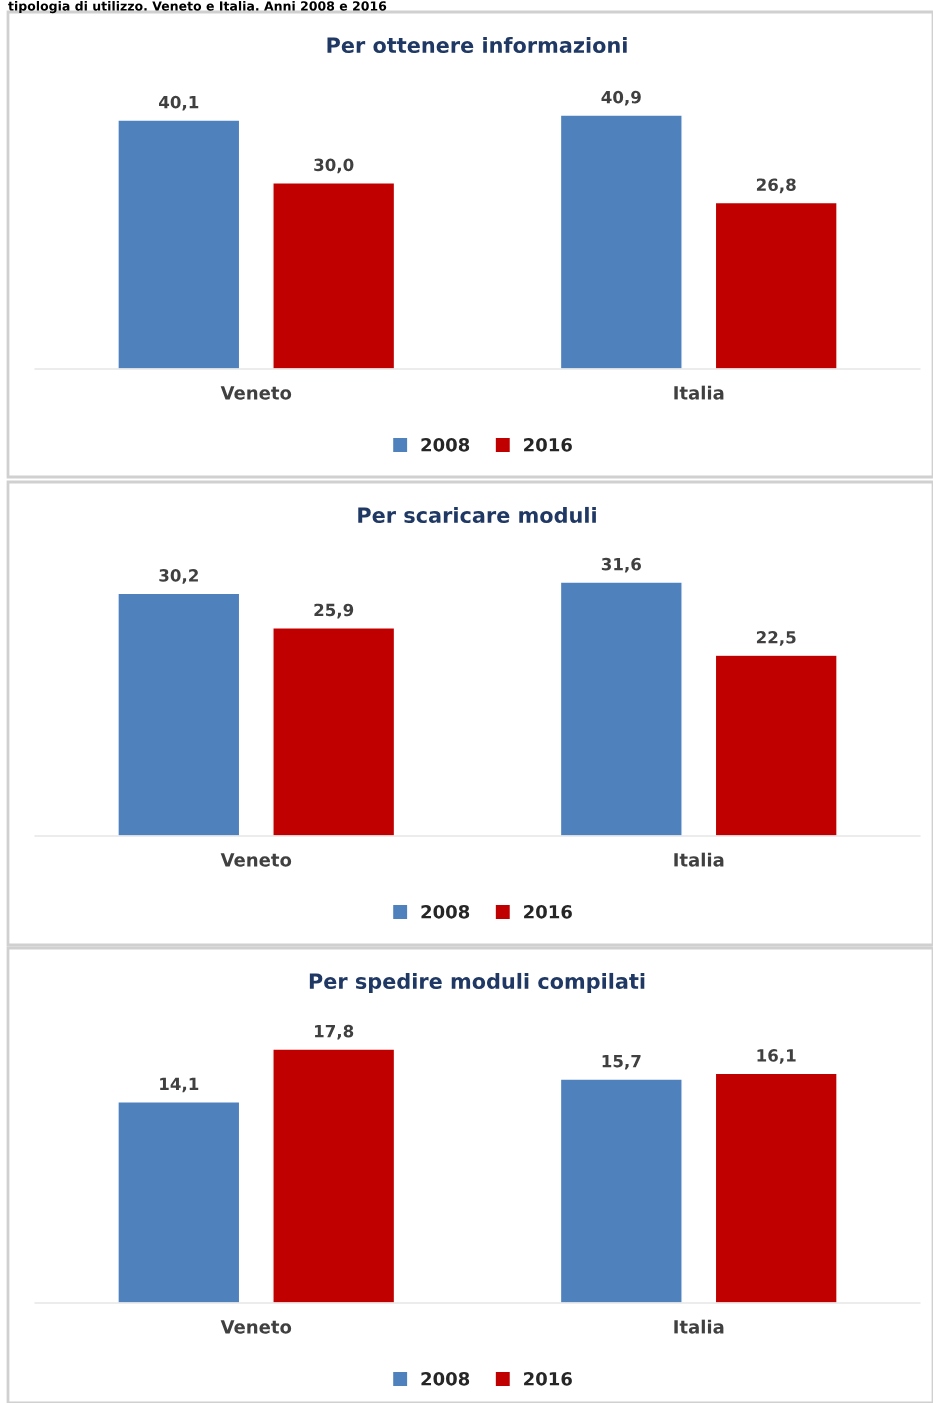 The height and width of the screenshot is (1403, 933). What do you see at coordinates (776, 1056) in the screenshot?
I see `data-label: 16,1` at bounding box center [776, 1056].